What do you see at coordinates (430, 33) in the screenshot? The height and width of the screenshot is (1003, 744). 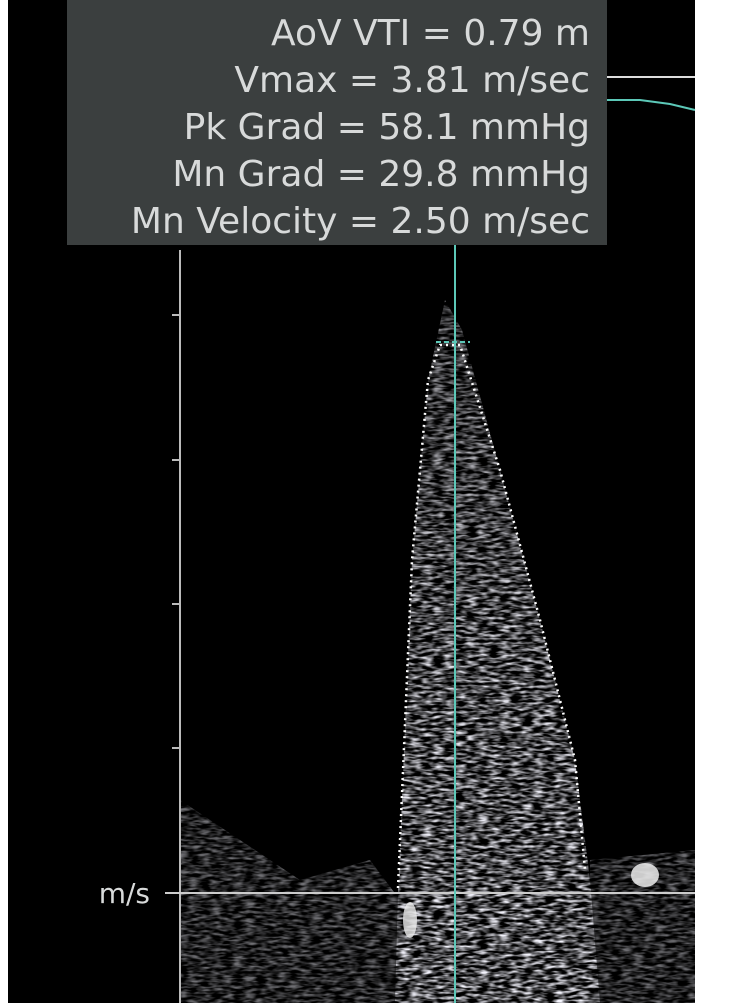 I see `measurement: AoV VTI = 0.79 m` at bounding box center [430, 33].